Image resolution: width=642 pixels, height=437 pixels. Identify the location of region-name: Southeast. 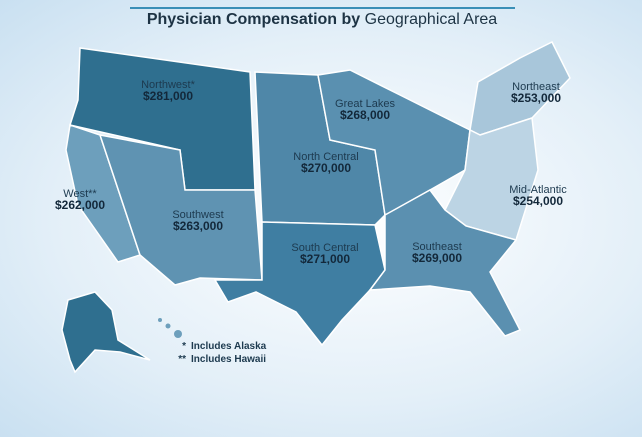
(437, 247).